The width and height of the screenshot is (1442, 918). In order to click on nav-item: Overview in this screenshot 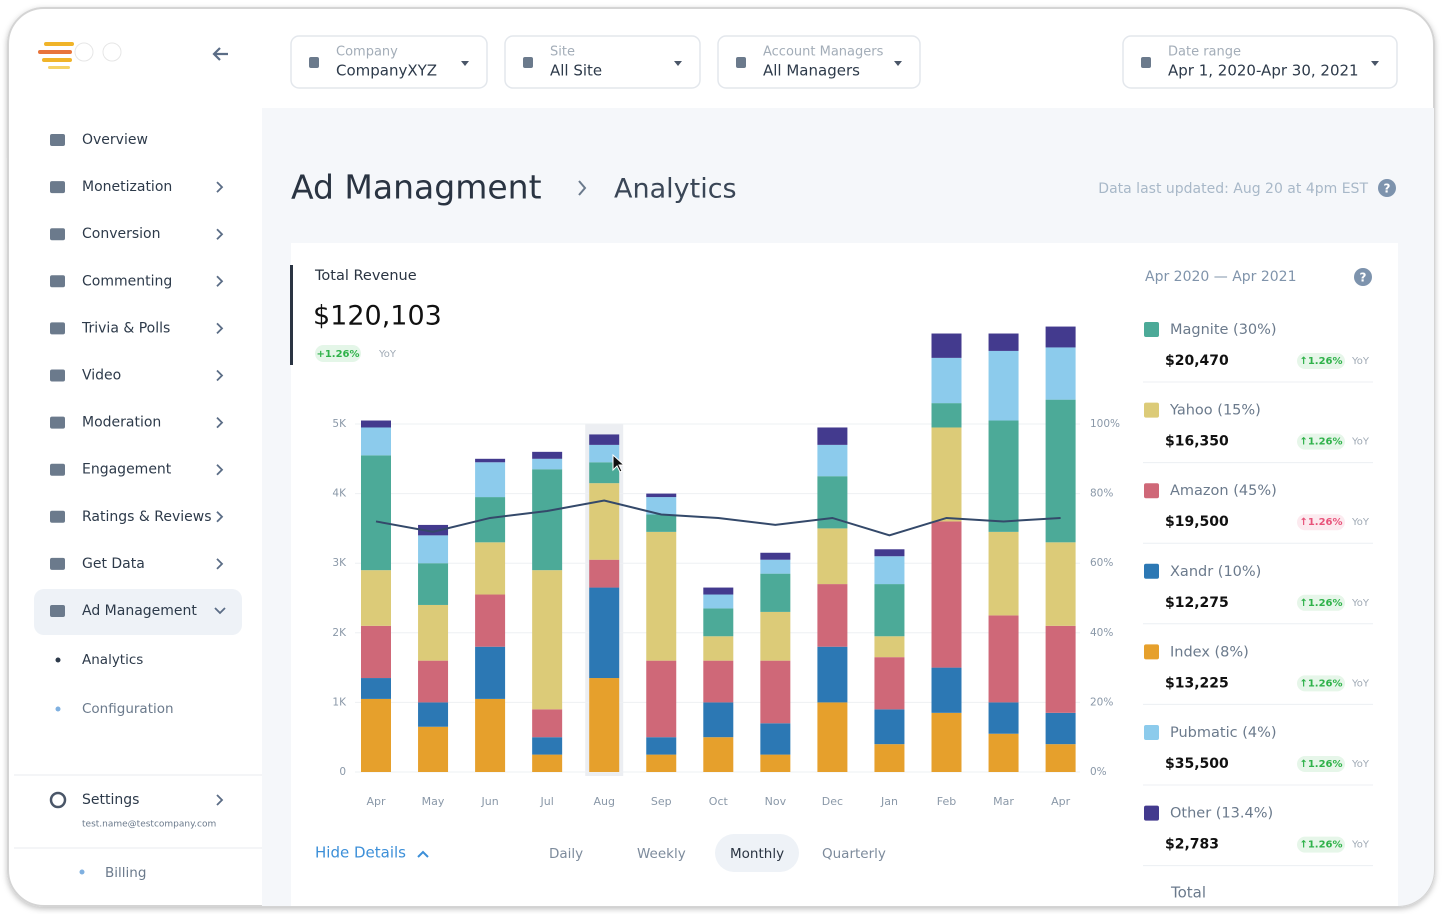, I will do `click(115, 140)`.